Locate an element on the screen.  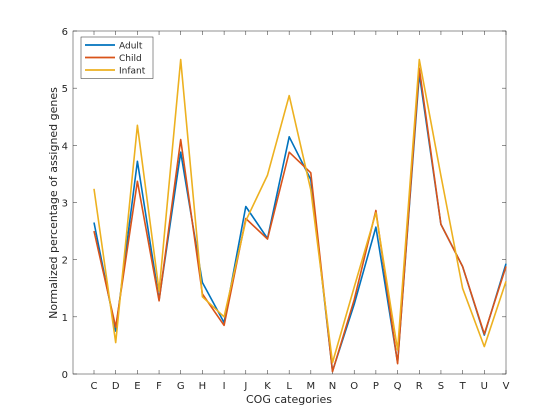
x-tick-label: L is located at coordinates (289, 386).